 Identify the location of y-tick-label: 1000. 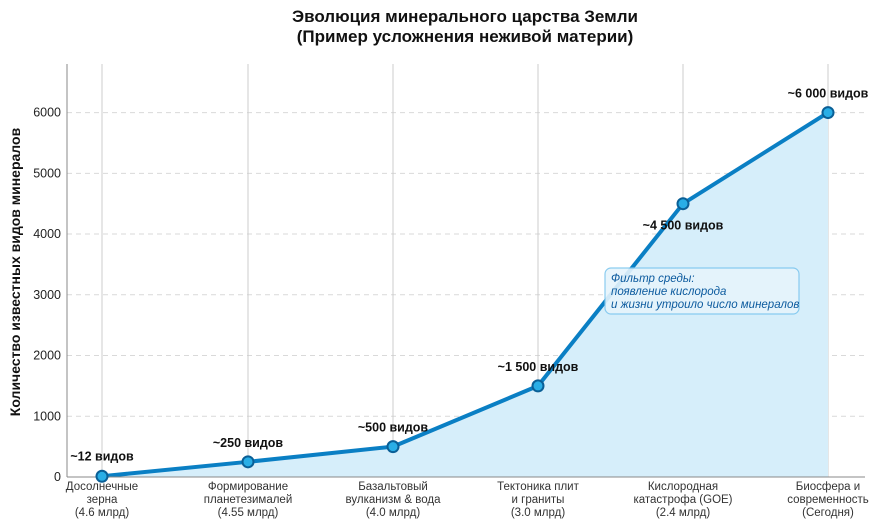
(47, 416).